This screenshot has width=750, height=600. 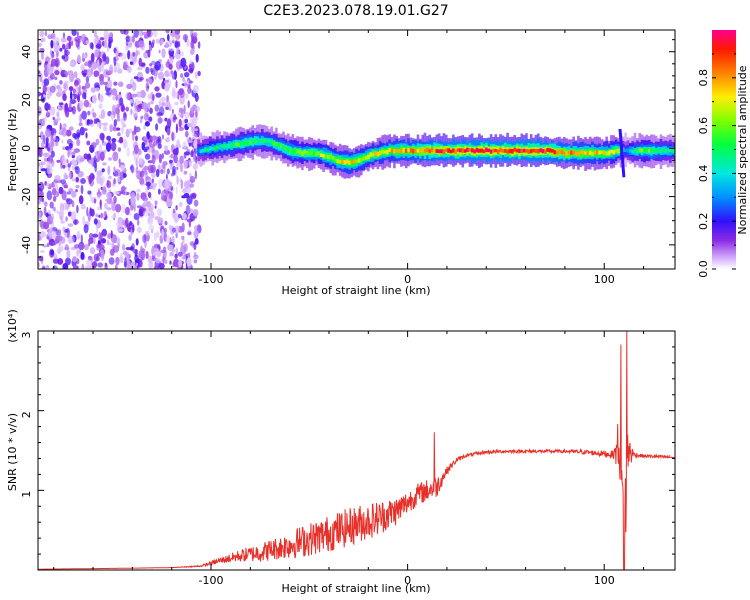 What do you see at coordinates (407, 580) in the screenshot?
I see `x-tick-label: 0` at bounding box center [407, 580].